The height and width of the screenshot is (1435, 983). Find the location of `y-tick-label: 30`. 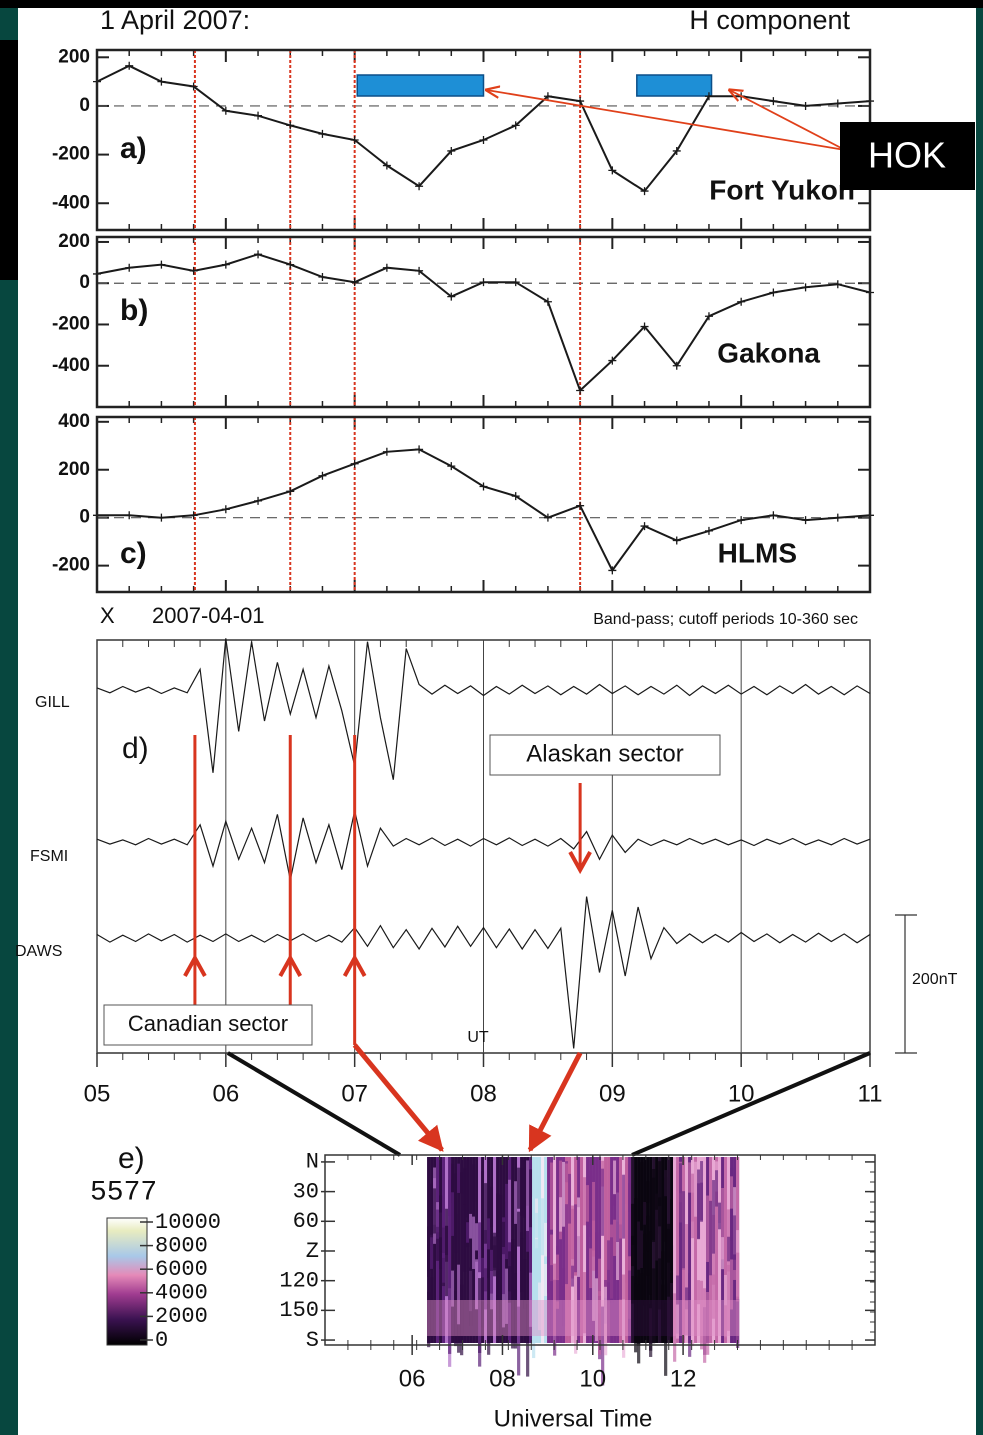

y-tick-label: 30 is located at coordinates (306, 1191).